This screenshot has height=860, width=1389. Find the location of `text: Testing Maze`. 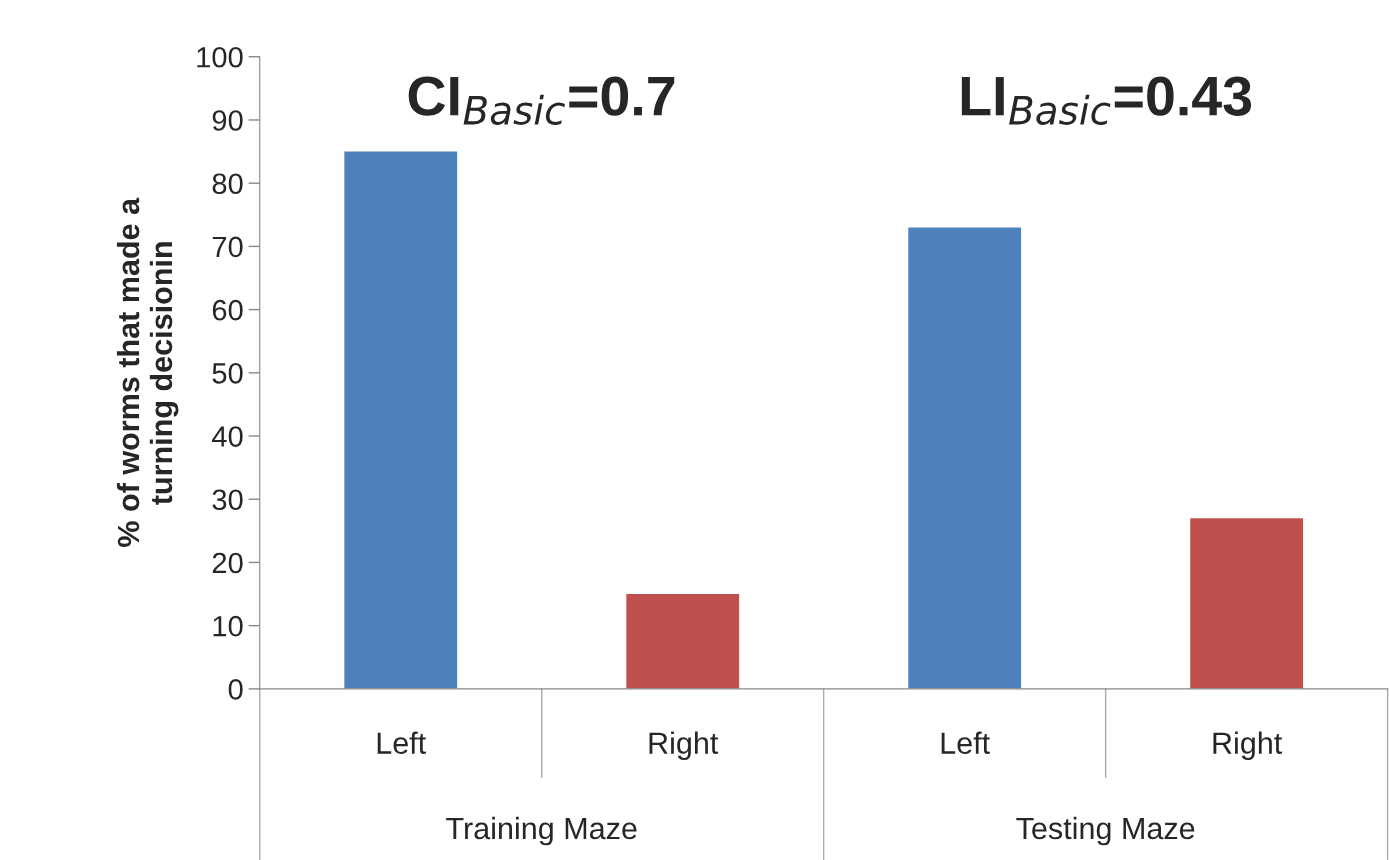

text: Testing Maze is located at coordinates (1105, 831).